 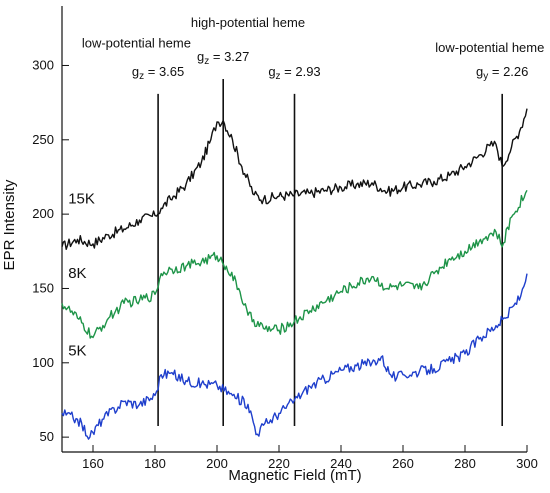 I want to click on y-axis-title: EPR Intensity, so click(x=9, y=224).